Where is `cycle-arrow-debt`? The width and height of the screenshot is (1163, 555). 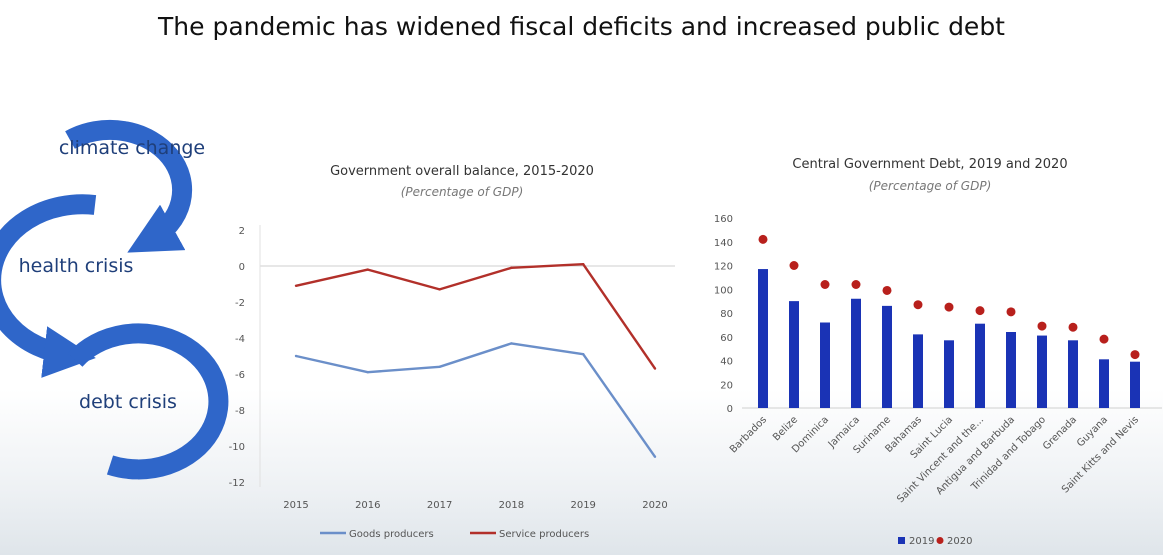 cycle-arrow-debt is located at coordinates (148, 401).